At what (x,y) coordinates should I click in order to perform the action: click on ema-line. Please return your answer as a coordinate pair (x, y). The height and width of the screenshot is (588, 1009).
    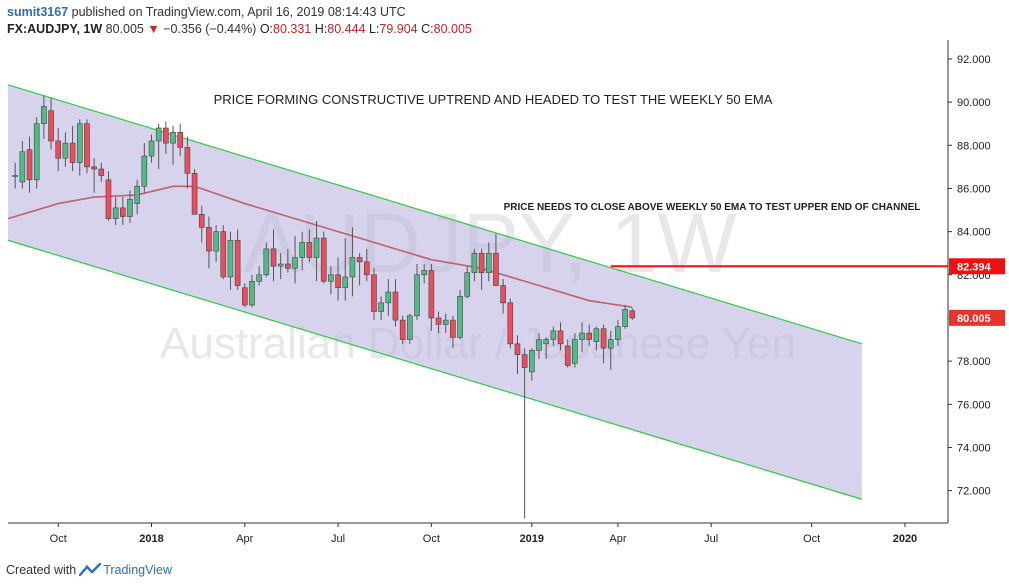
    Looking at the image, I should click on (320, 246).